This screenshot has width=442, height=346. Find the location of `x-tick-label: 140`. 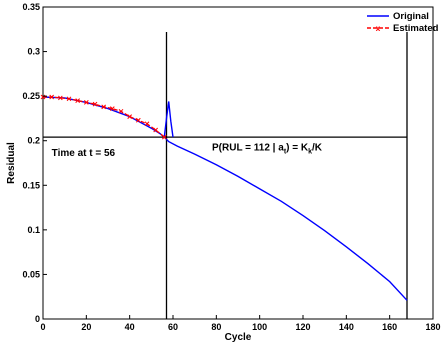

x-tick-label: 140 is located at coordinates (346, 327).